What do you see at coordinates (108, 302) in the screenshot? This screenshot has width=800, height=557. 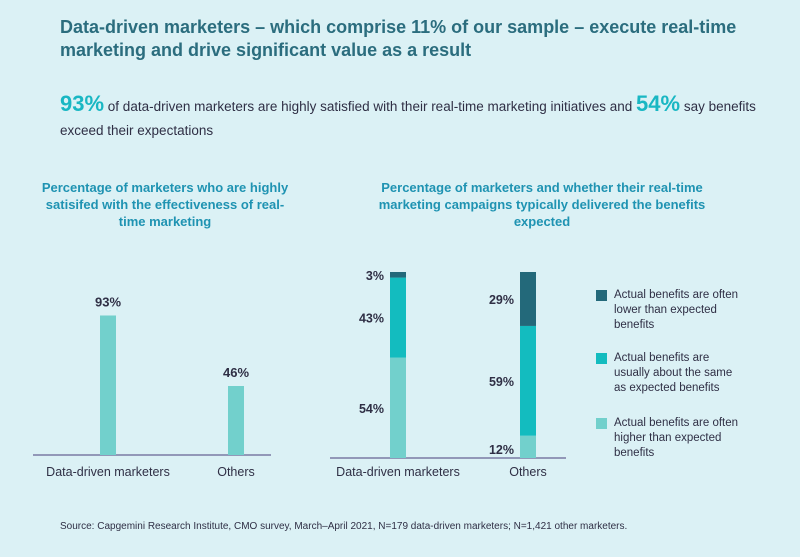 I see `chart1-value-label-data-driven-marketers: 93%` at bounding box center [108, 302].